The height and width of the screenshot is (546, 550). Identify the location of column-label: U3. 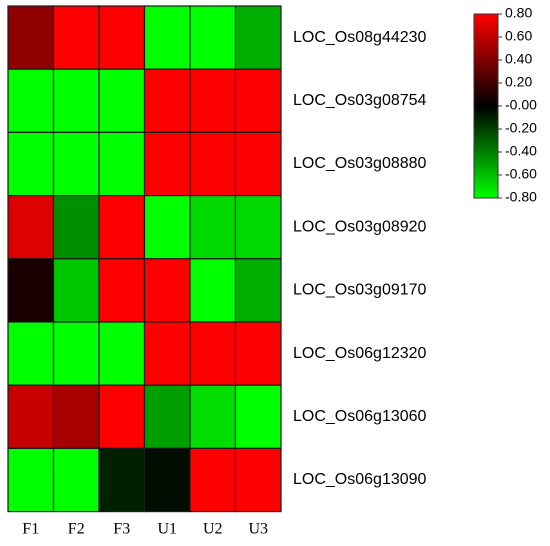
(258, 529).